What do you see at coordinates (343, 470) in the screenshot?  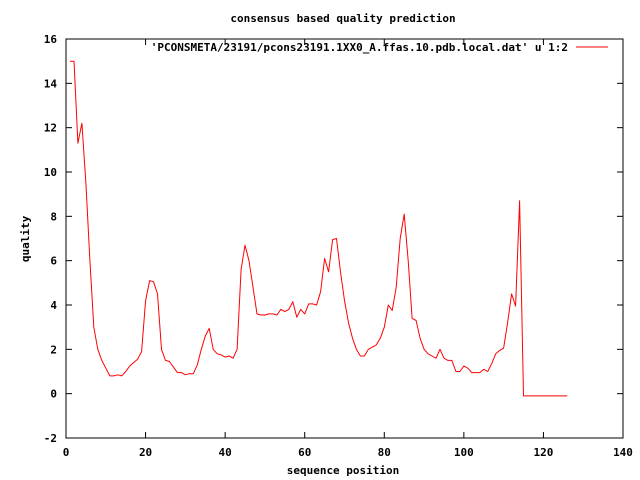 I see `x-axis-label: sequence position` at bounding box center [343, 470].